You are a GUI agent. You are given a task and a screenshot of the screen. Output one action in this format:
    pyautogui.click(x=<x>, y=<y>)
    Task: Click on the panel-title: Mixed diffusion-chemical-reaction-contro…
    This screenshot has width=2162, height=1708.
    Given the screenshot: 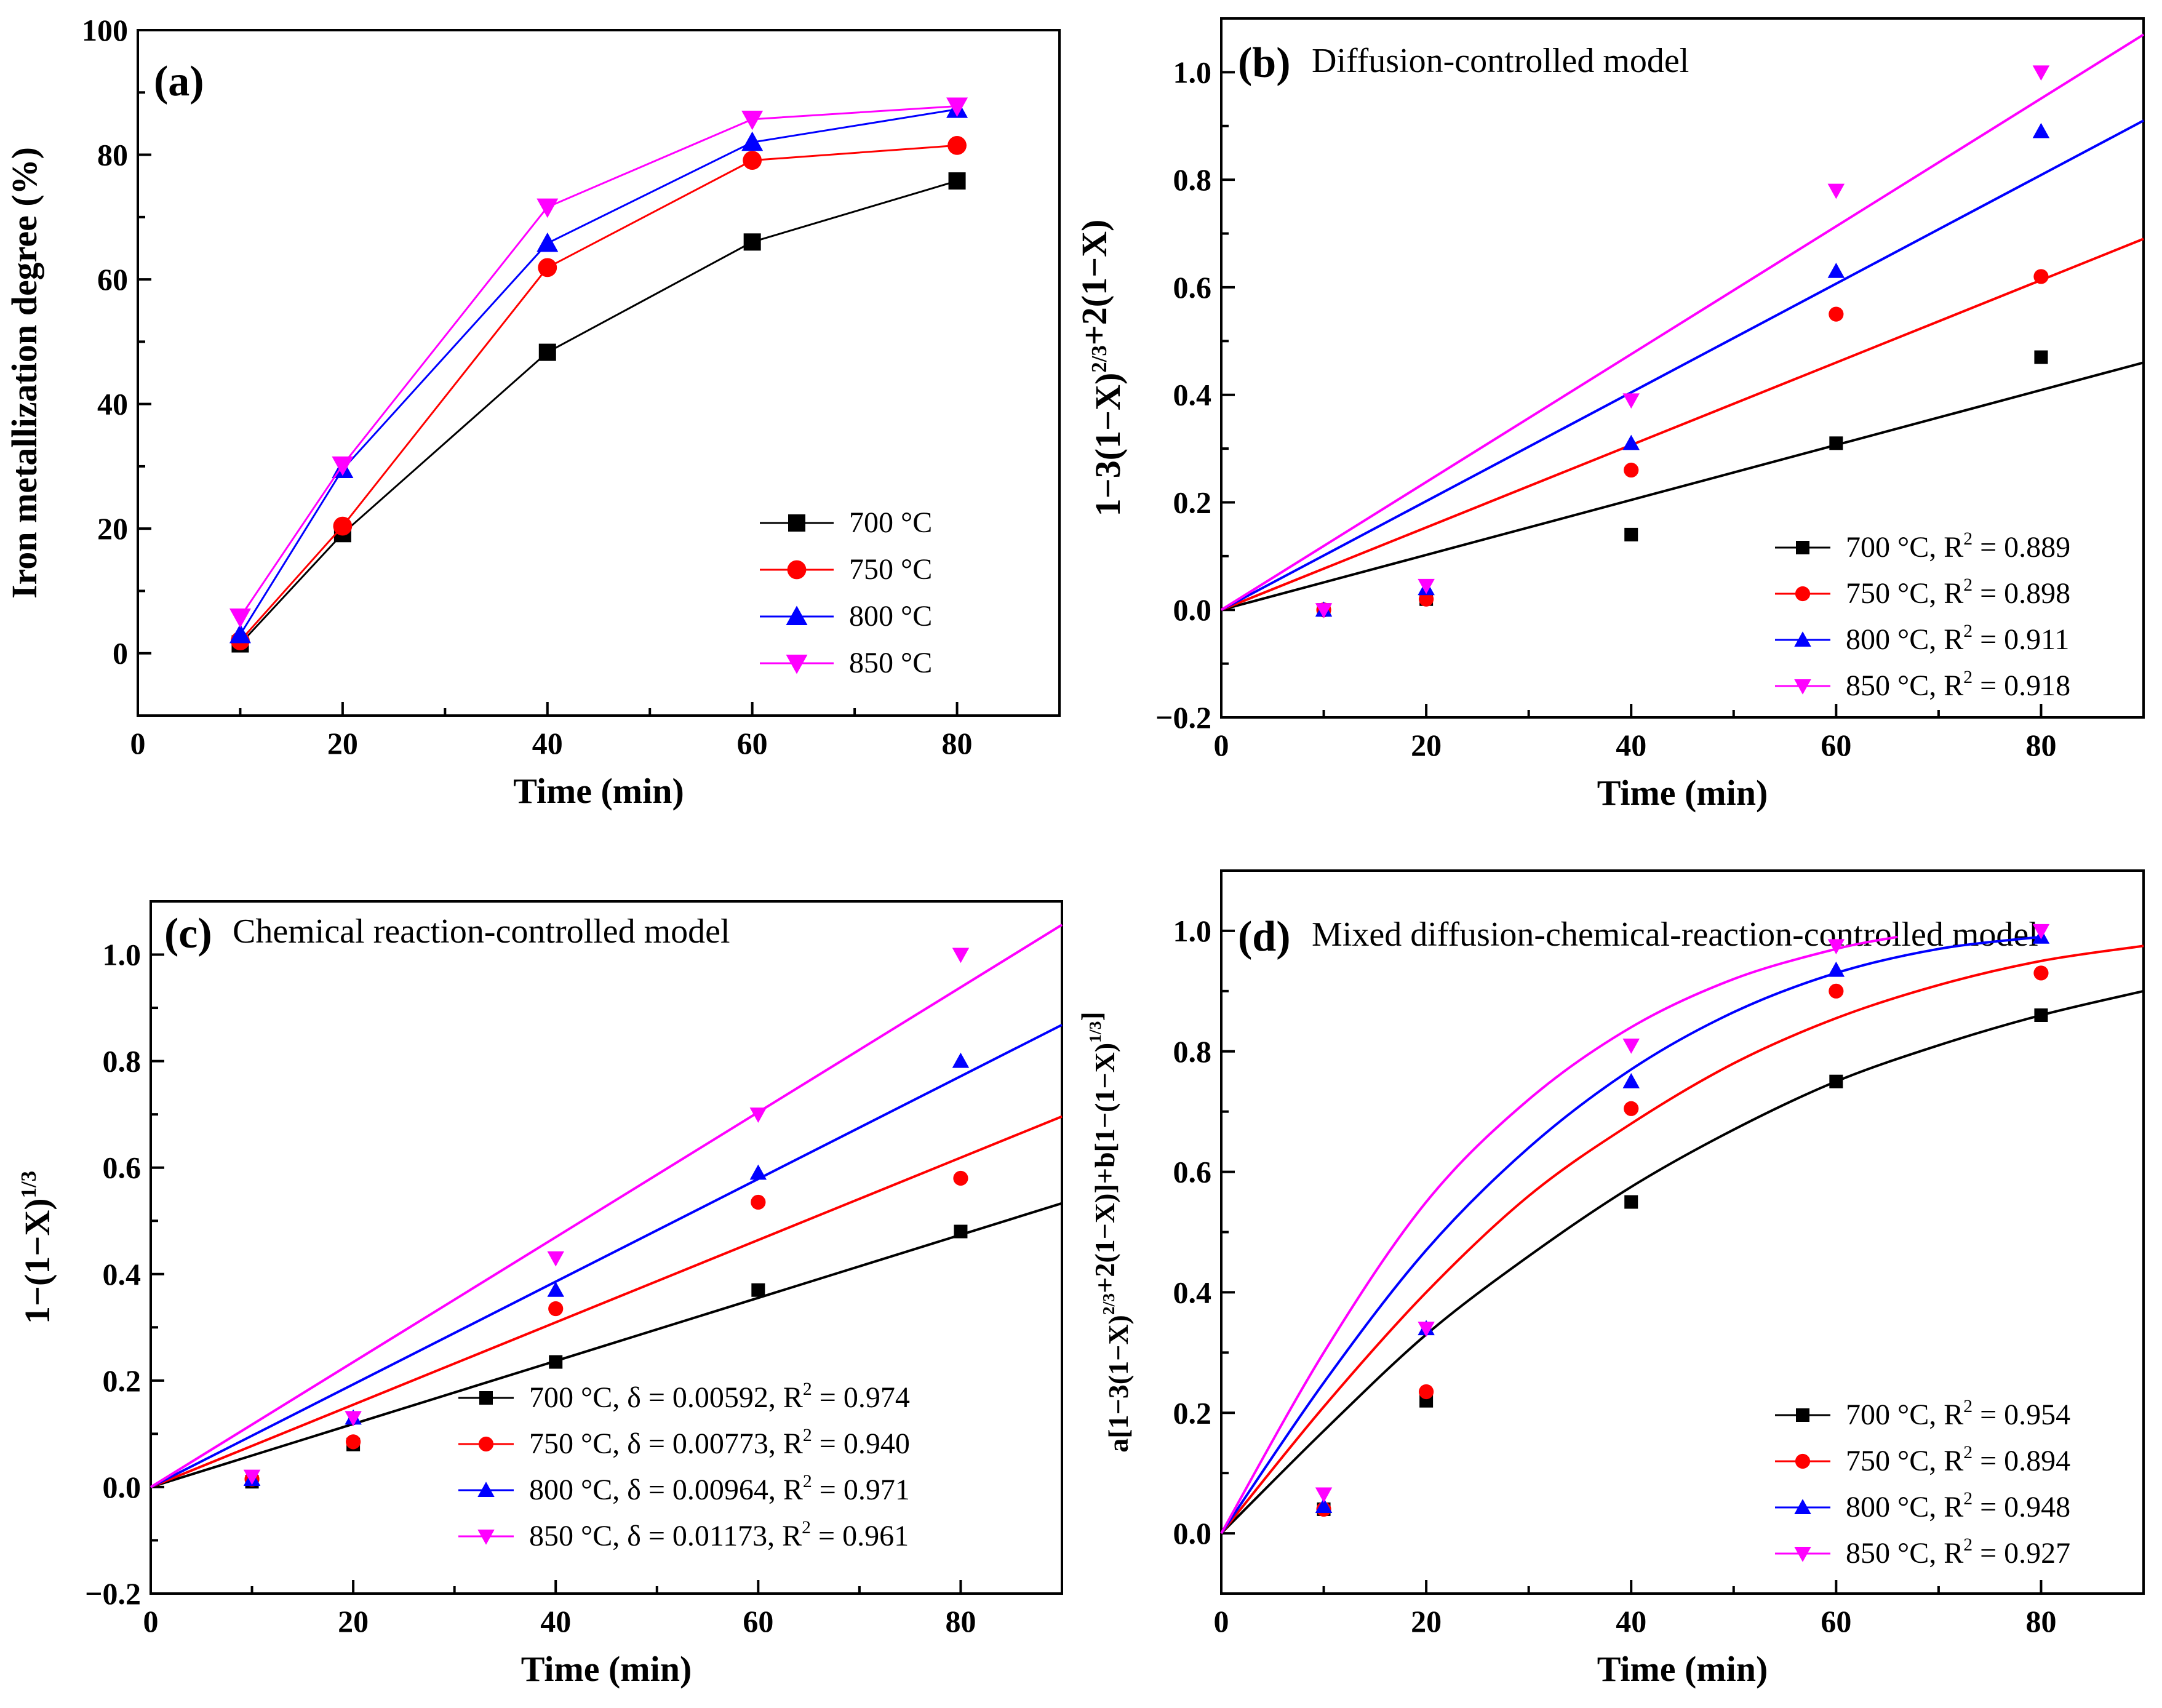 What is the action you would take?
    pyautogui.click(x=1675, y=935)
    